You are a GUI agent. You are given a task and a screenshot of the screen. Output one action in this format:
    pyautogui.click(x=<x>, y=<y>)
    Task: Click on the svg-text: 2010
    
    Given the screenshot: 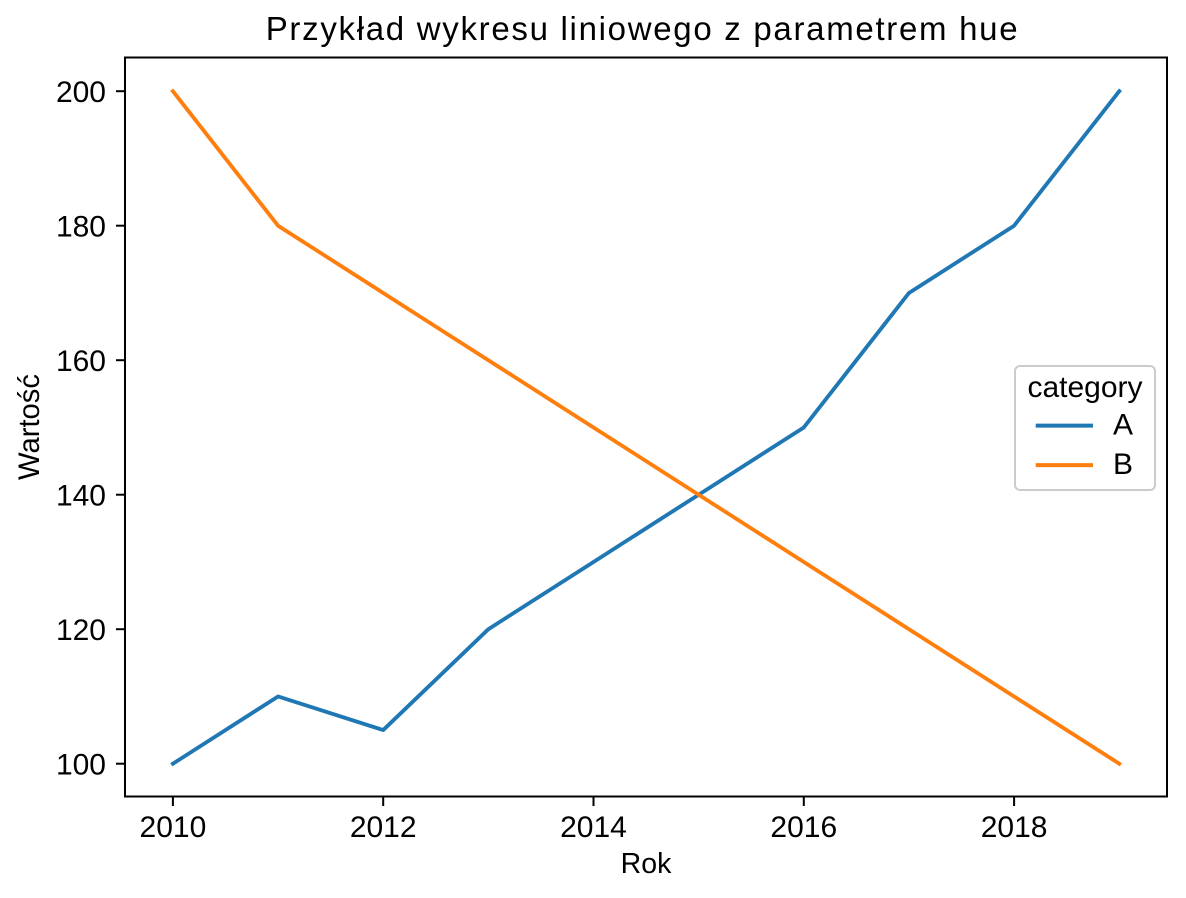 What is the action you would take?
    pyautogui.click(x=173, y=827)
    